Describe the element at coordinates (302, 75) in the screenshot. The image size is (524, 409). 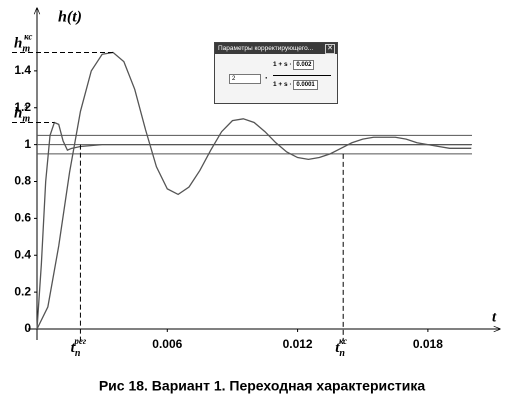
I see `fraction-line` at that location.